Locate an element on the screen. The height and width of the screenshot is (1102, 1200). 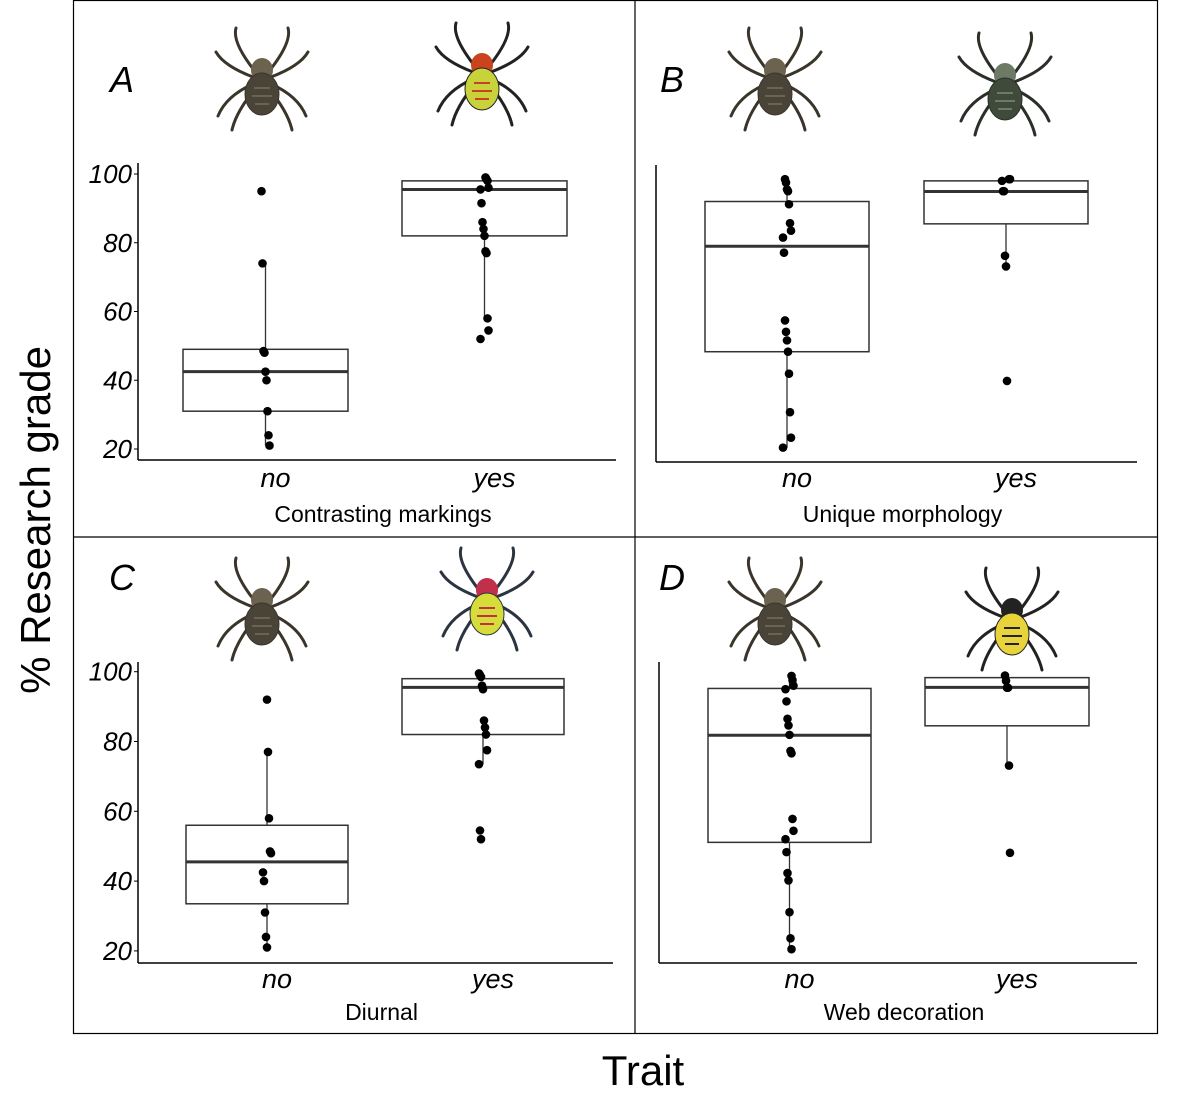
y-tick-label: 100 is located at coordinates (111, 174).